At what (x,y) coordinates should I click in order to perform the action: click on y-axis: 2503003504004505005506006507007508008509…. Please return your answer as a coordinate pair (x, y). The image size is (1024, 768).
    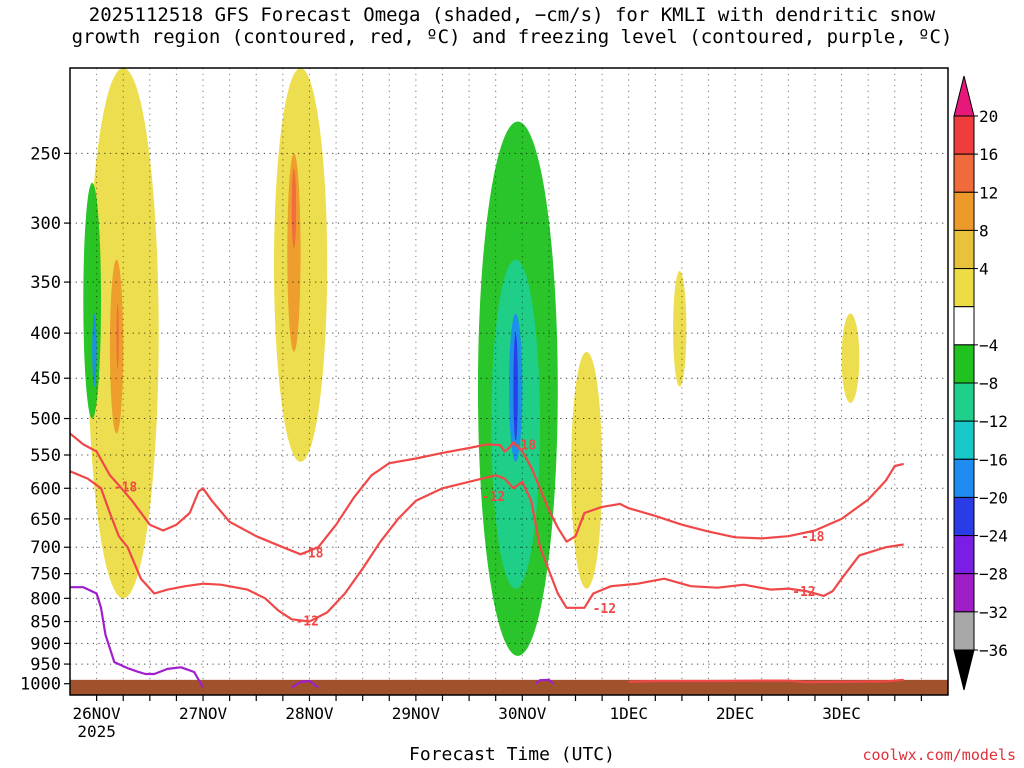
    Looking at the image, I should click on (45, 419).